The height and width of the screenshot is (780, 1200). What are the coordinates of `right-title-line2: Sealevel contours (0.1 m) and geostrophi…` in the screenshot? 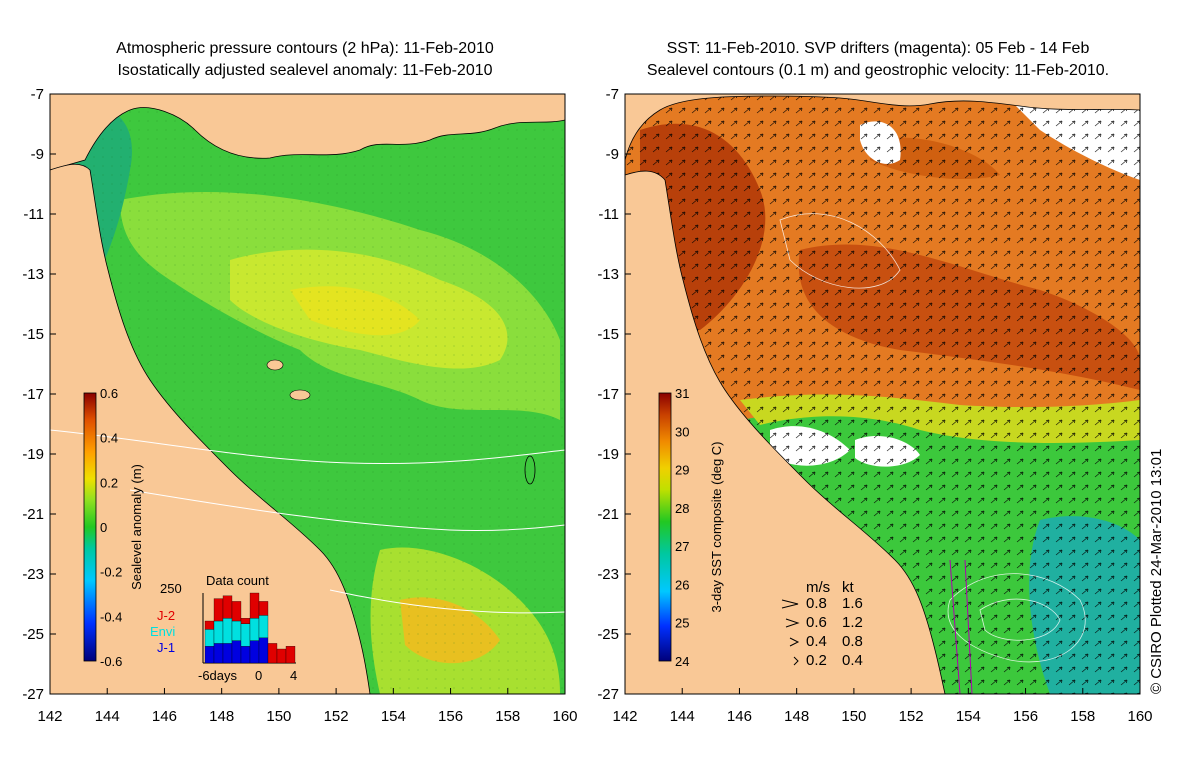 It's located at (878, 70).